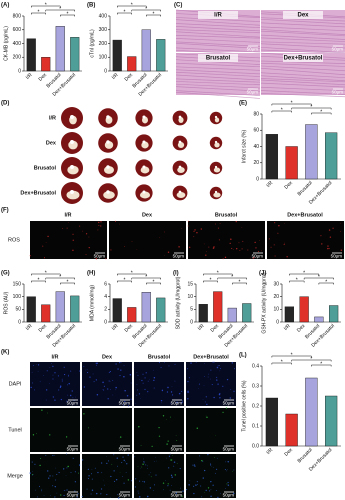 The width and height of the screenshot is (345, 500). Describe the element at coordinates (218, 58) in the screenshot. I see `title-bg` at that location.